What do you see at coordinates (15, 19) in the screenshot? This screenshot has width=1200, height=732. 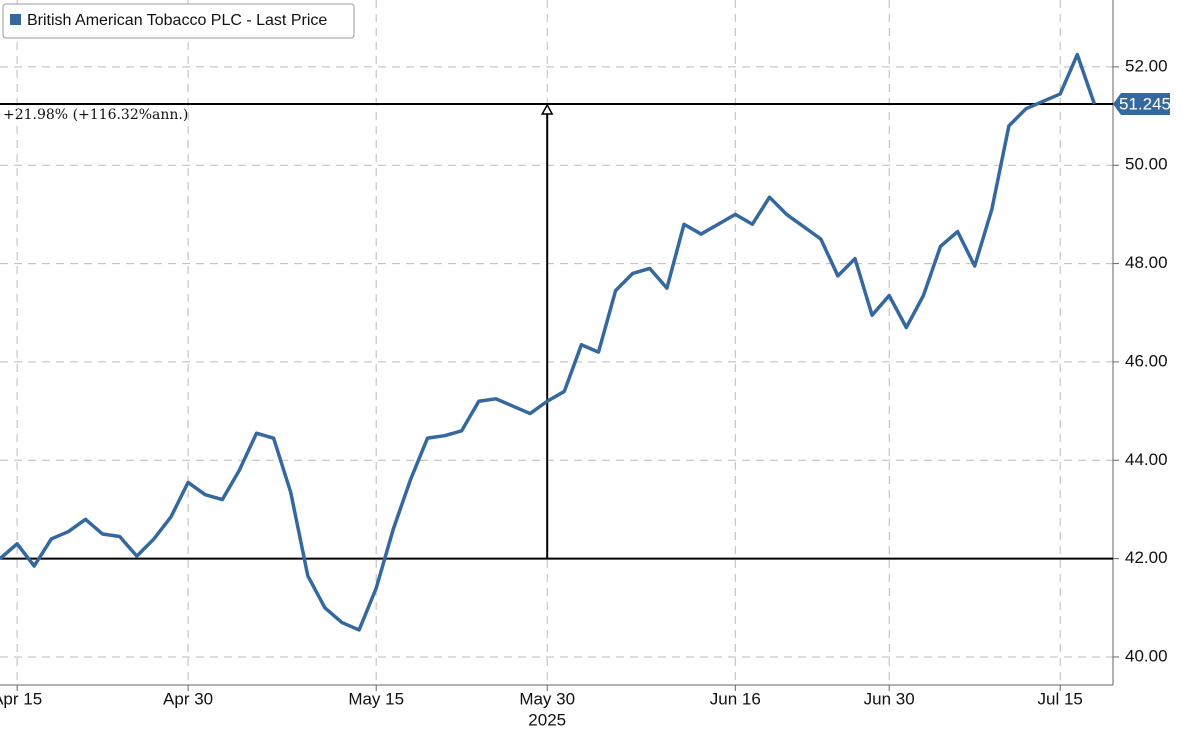 I see `legend-swatch` at bounding box center [15, 19].